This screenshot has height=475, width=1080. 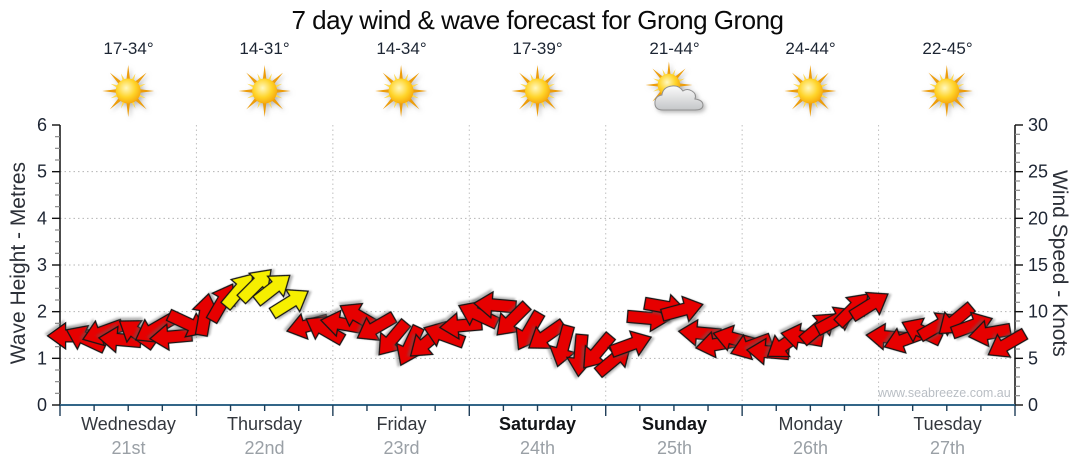 What do you see at coordinates (674, 448) in the screenshot?
I see `day-date-label: 25th` at bounding box center [674, 448].